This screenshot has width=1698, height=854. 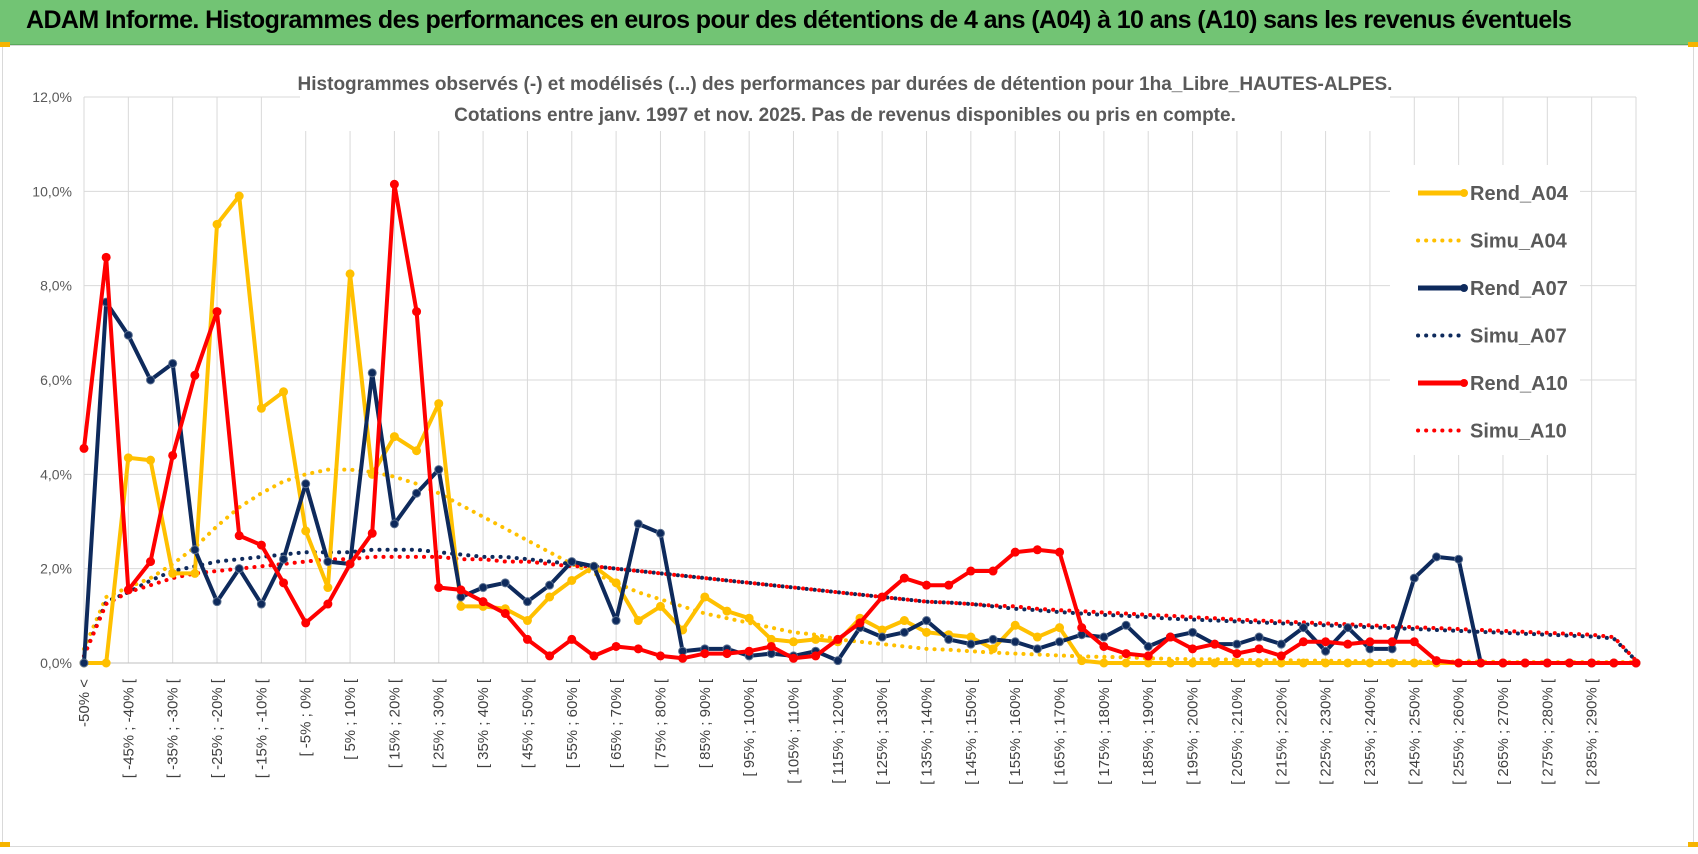 I want to click on x-tick-label: [ -15% ; -10% [, so click(x=261, y=728).